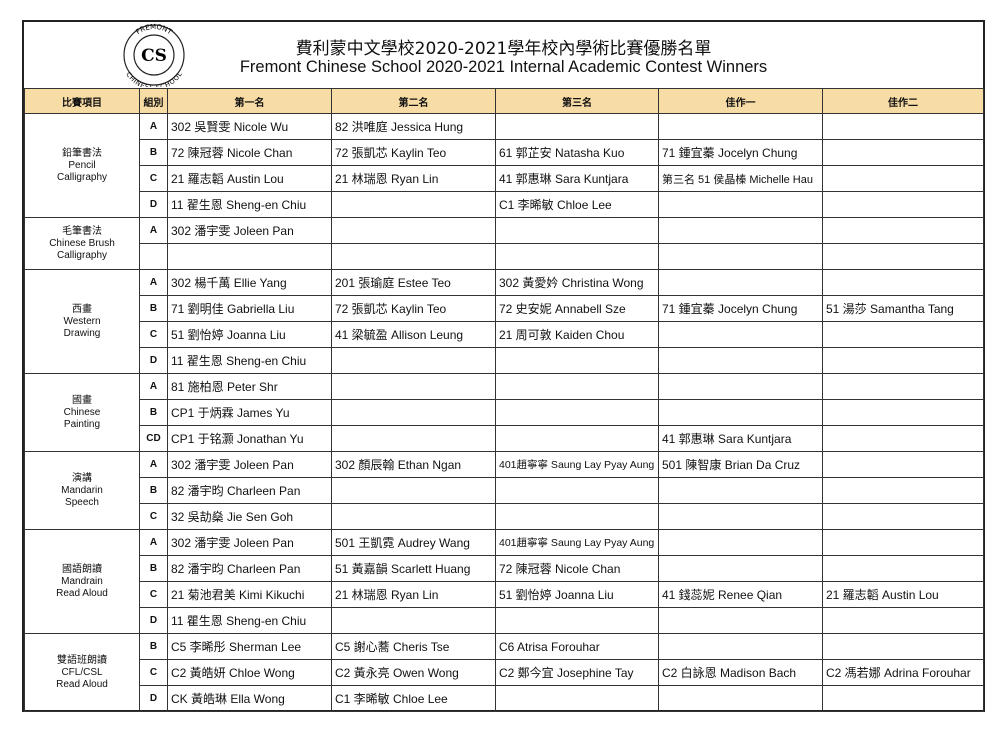 This screenshot has height=733, width=1005. Describe the element at coordinates (82, 412) in the screenshot. I see `category-label: Chinese` at that location.